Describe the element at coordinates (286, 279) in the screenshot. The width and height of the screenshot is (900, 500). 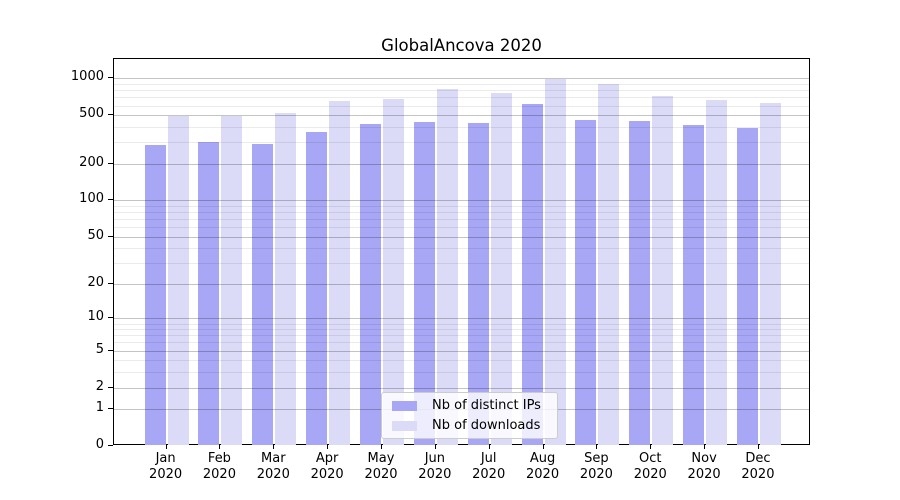
I see `bar-downloads-mar` at that location.